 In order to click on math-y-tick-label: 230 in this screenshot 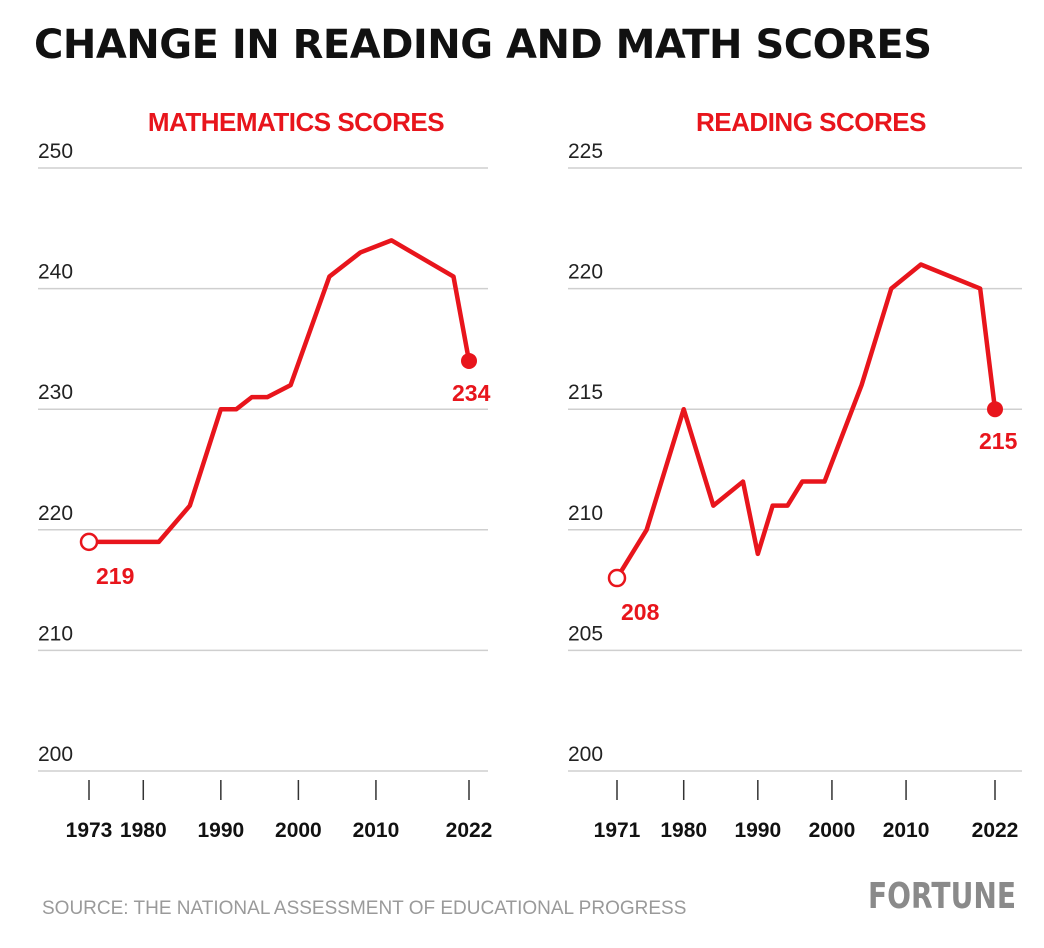, I will do `click(55, 392)`.